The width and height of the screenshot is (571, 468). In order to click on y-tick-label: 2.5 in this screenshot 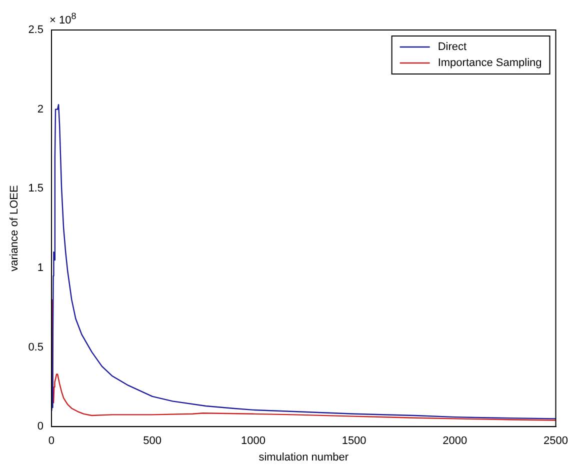, I will do `click(36, 30)`.